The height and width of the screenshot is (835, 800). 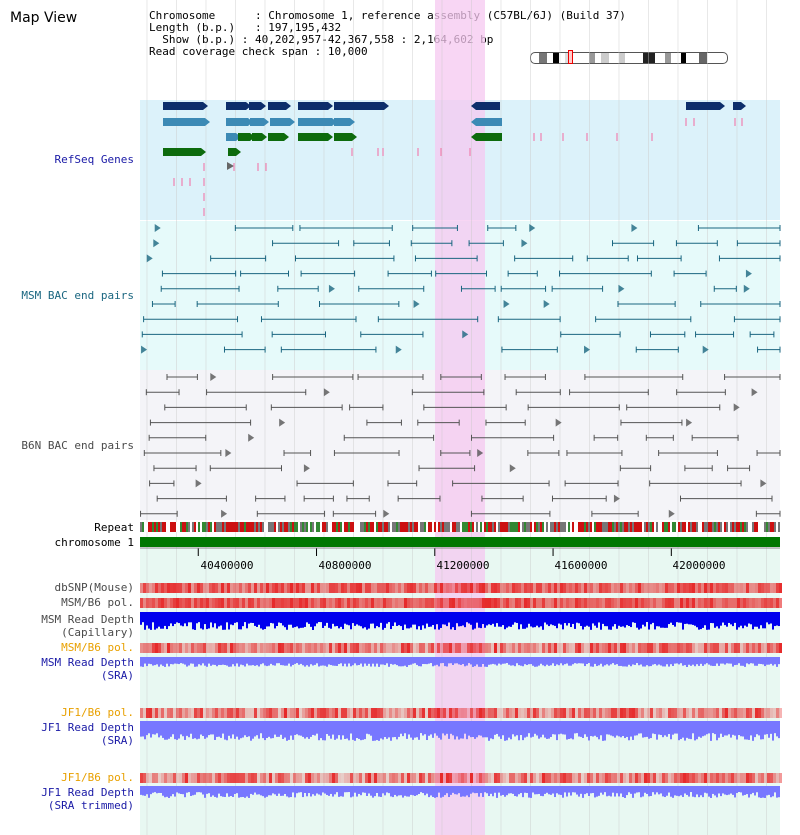 What do you see at coordinates (77, 295) in the screenshot?
I see `msm-bac-label: MSM BAC end pairs` at bounding box center [77, 295].